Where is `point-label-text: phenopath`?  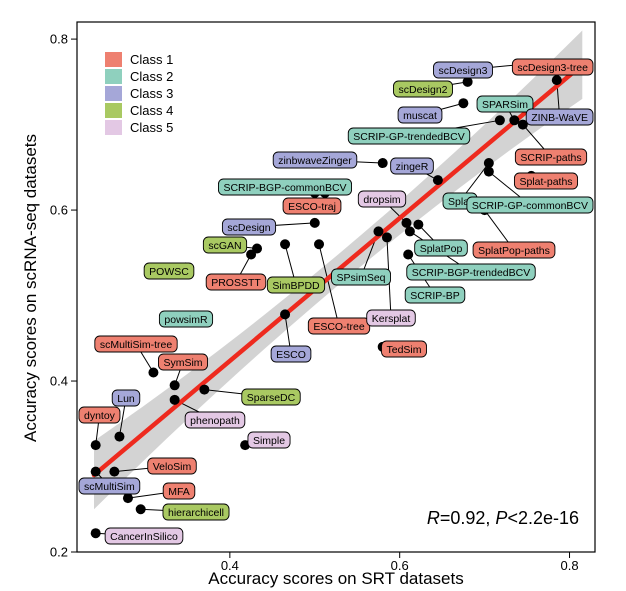
point-label-text: phenopath is located at coordinates (215, 421).